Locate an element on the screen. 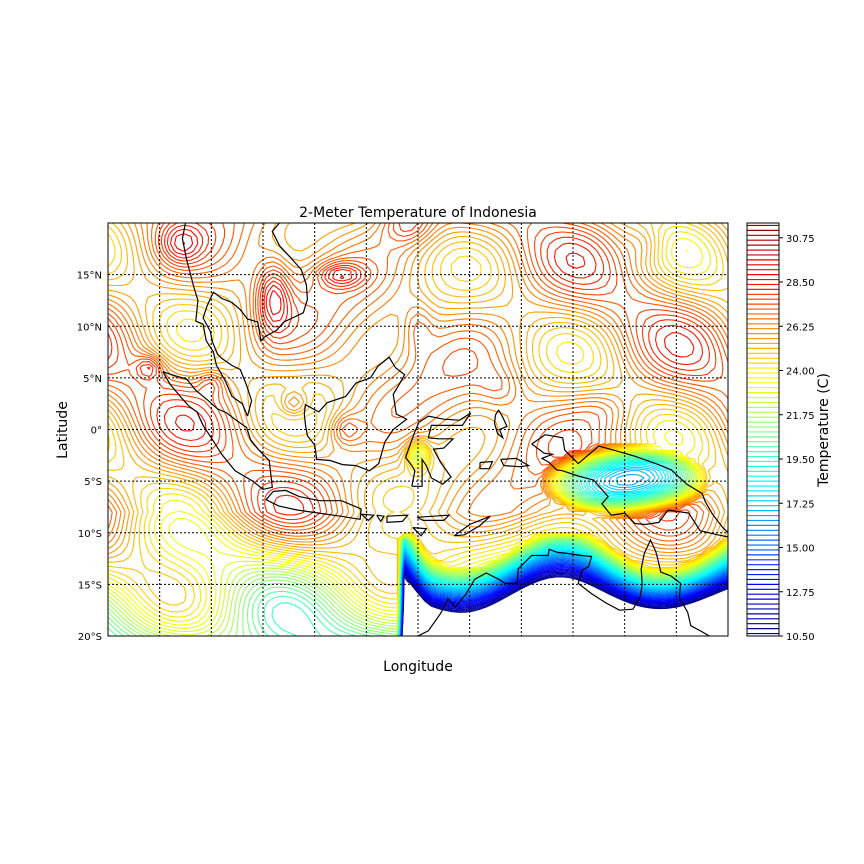 This screenshot has width=864, height=864. latitude-ticks: 15°N 10°N 5°N 0° 5°S 10°S 15°S 20°S is located at coordinates (89, 457).